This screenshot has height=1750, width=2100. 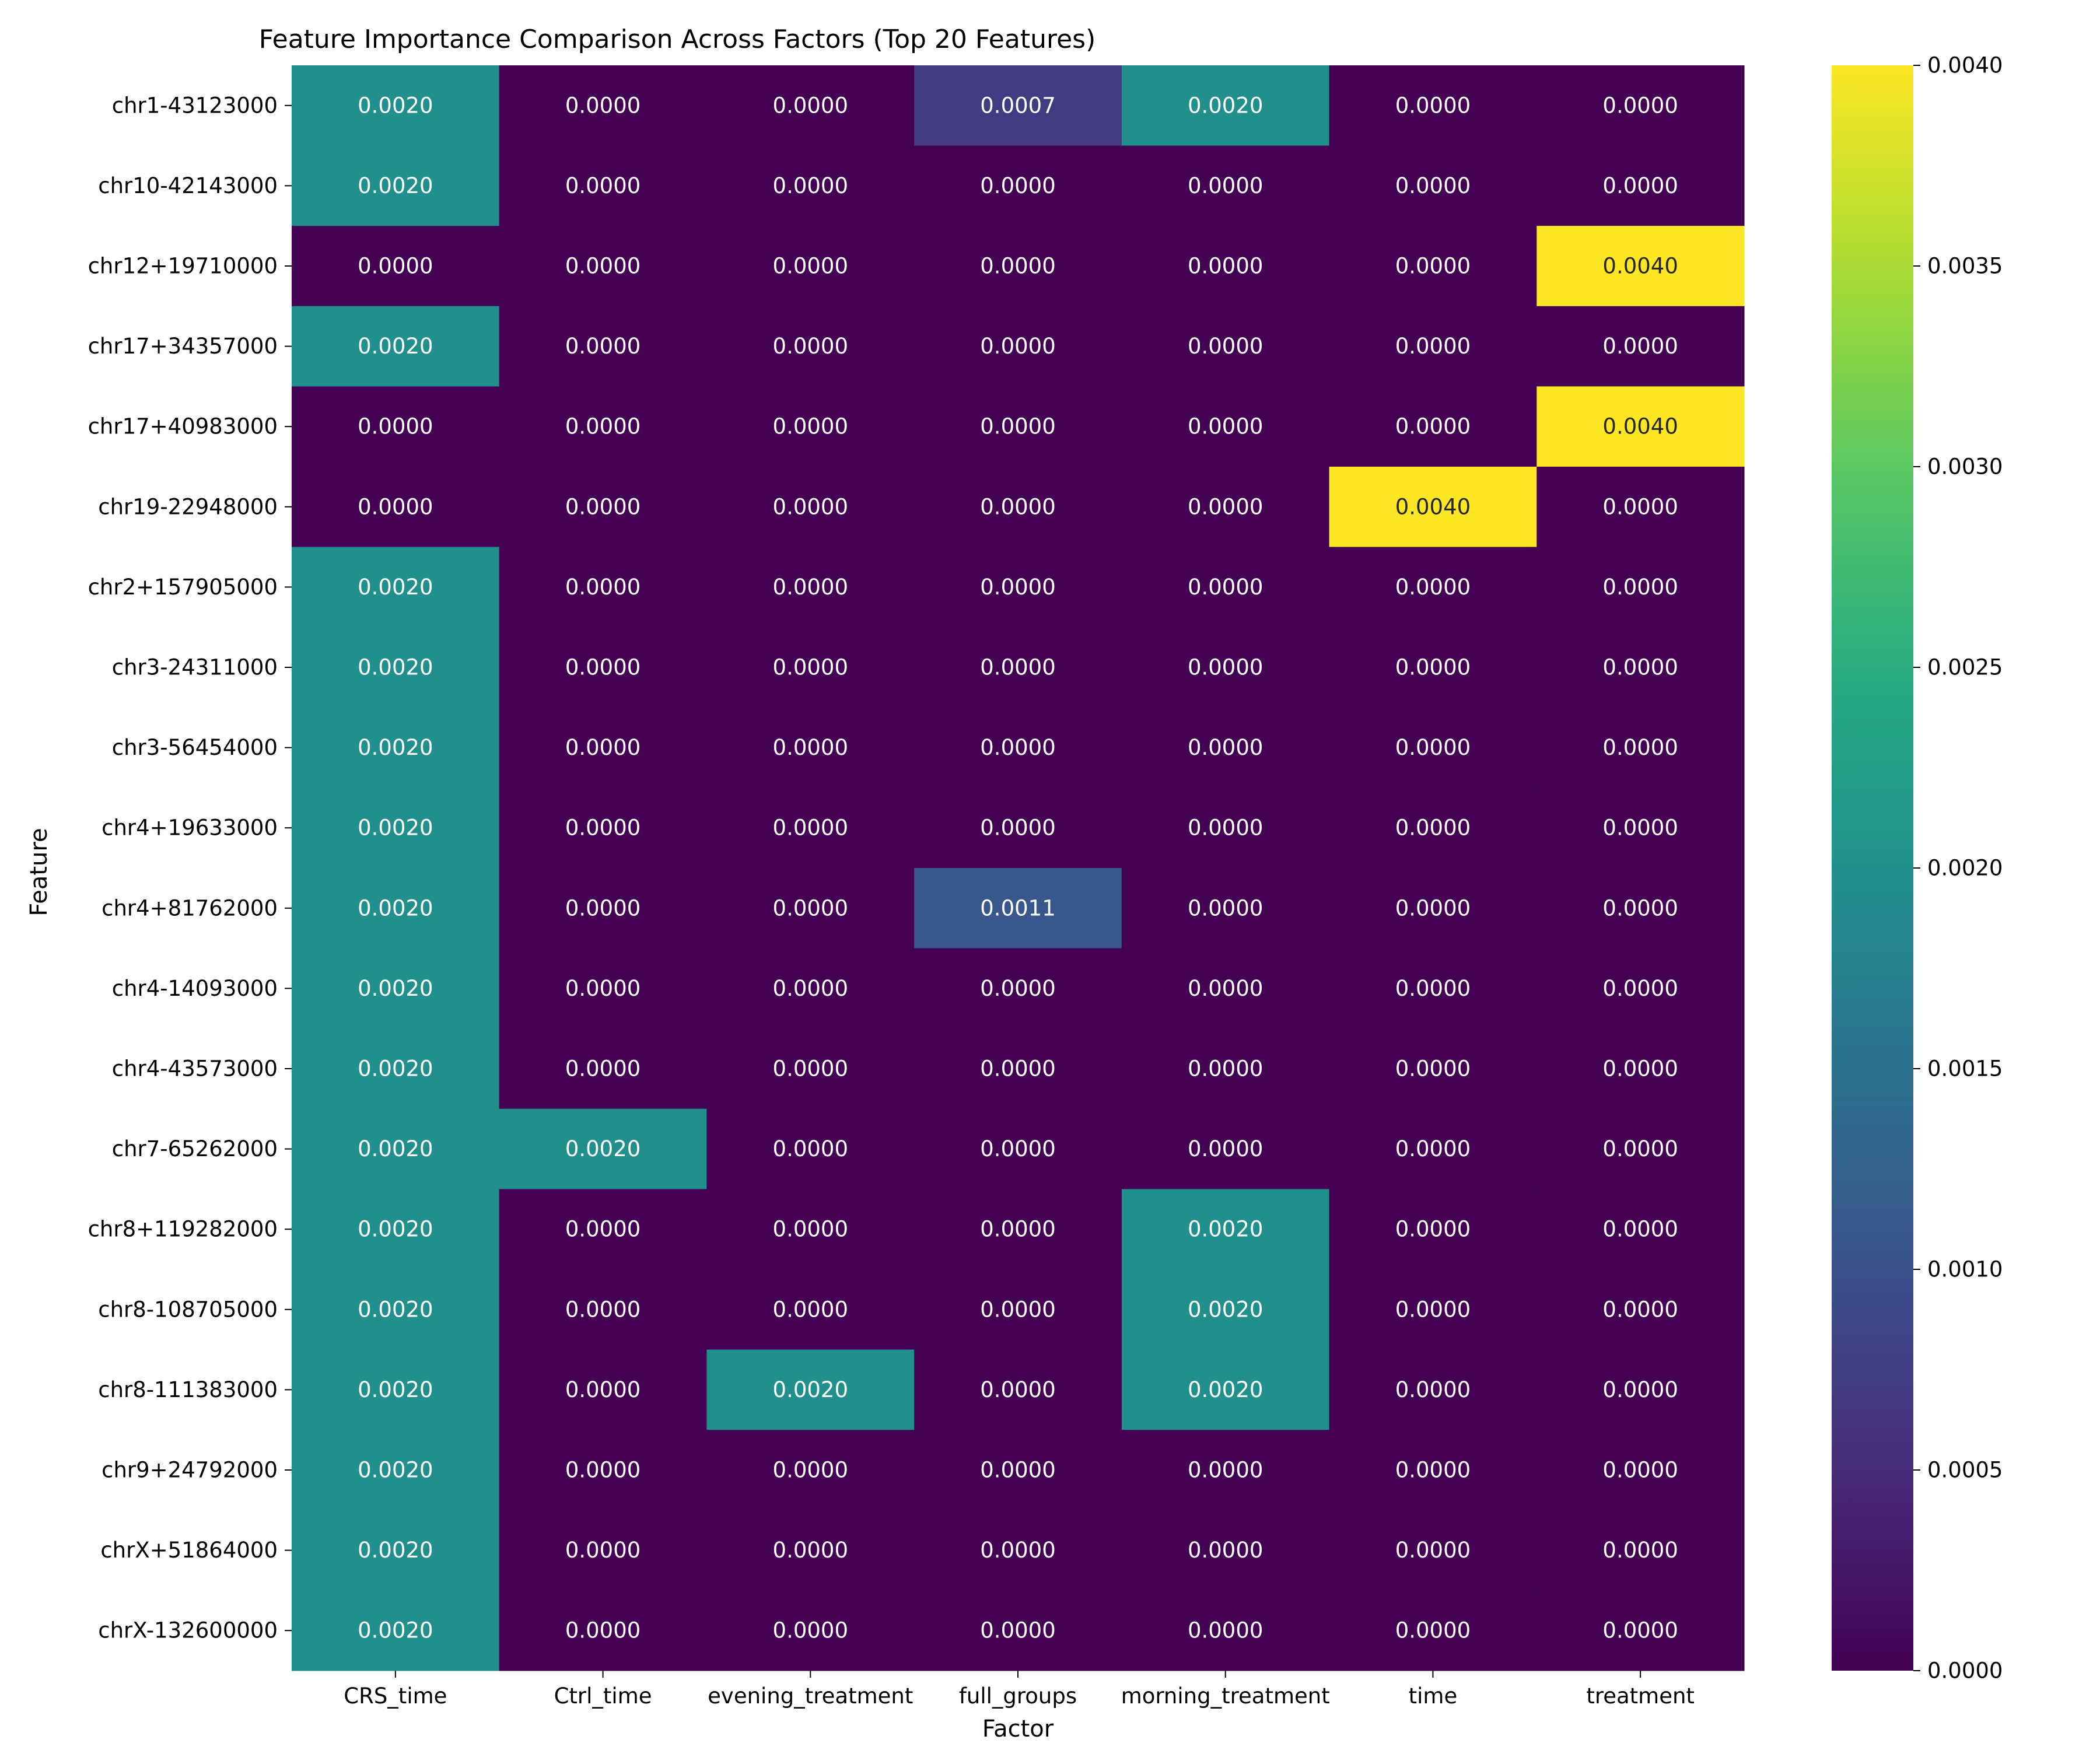 I want to click on colorbar-tick-label: 0.0020, so click(x=1965, y=868).